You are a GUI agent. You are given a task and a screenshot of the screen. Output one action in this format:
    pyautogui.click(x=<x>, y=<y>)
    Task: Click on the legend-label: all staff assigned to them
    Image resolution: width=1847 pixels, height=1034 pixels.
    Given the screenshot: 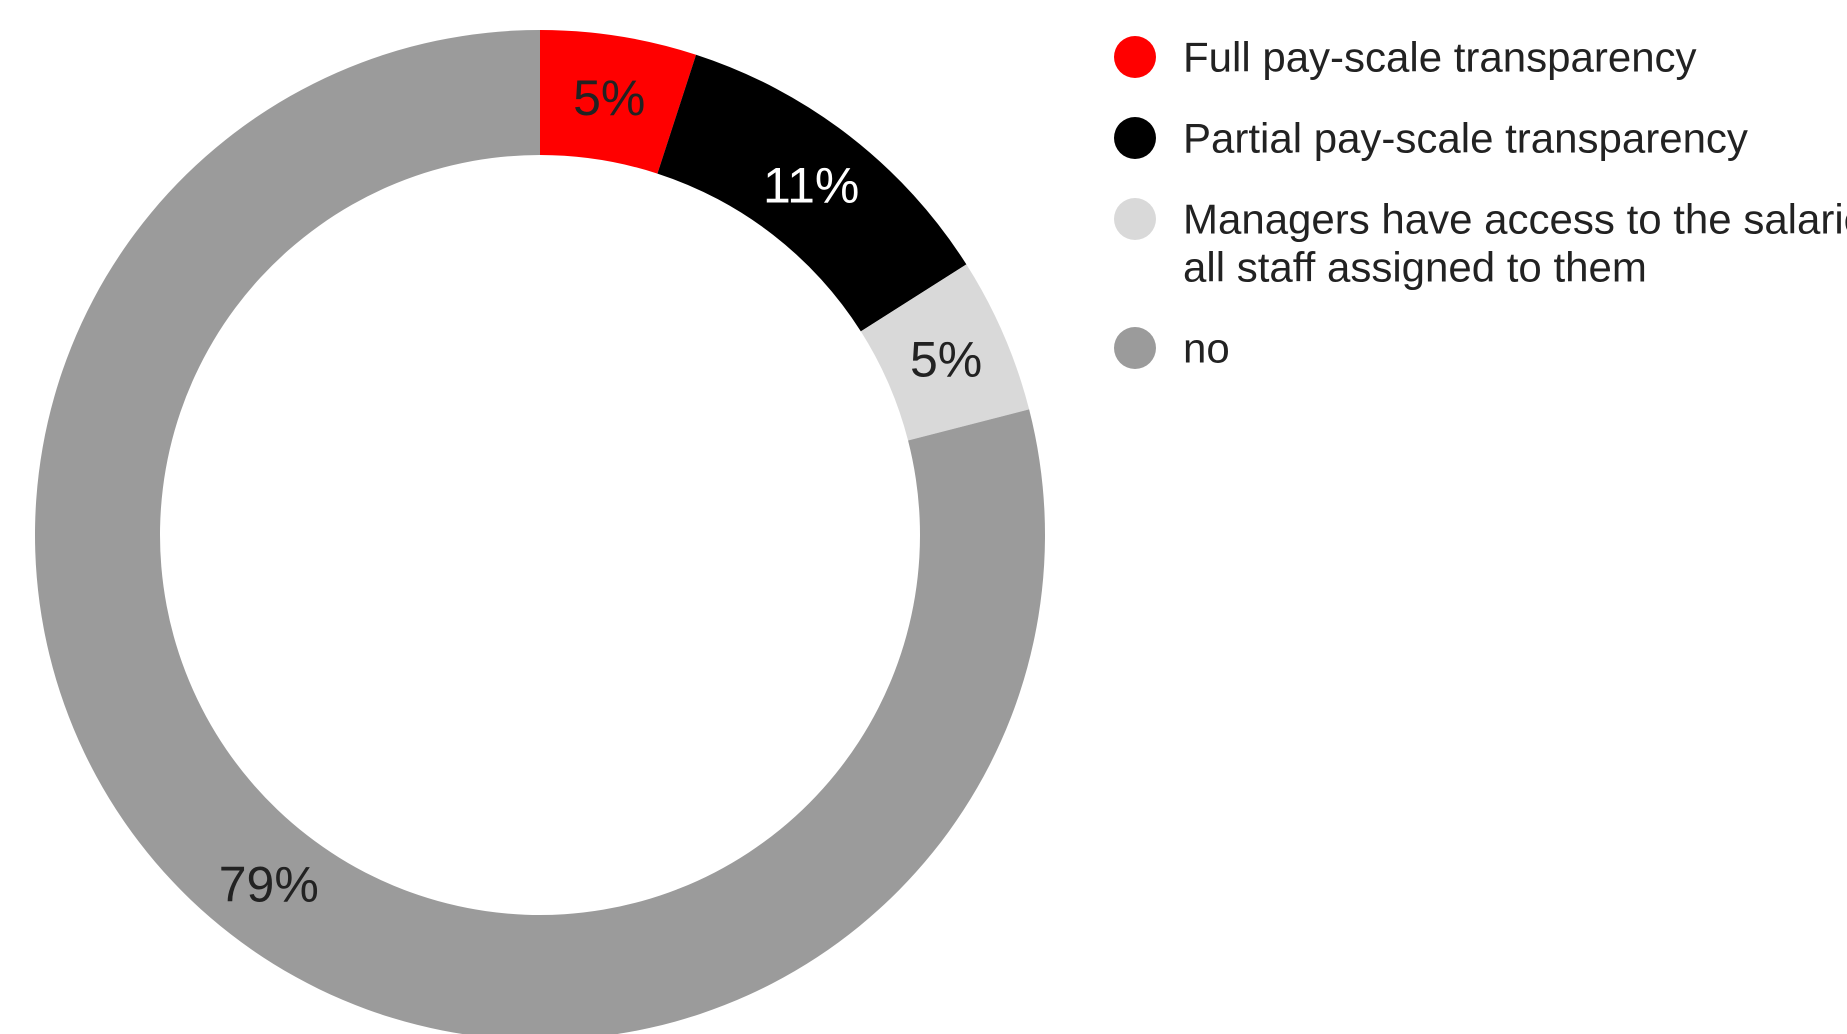 What is the action you would take?
    pyautogui.click(x=1415, y=267)
    